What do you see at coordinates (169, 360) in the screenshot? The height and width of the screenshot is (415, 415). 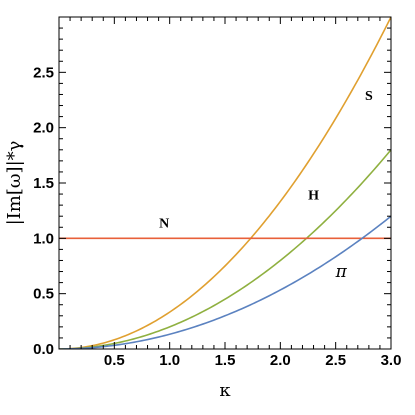 I see `x-tick-label: 1.0` at bounding box center [169, 360].